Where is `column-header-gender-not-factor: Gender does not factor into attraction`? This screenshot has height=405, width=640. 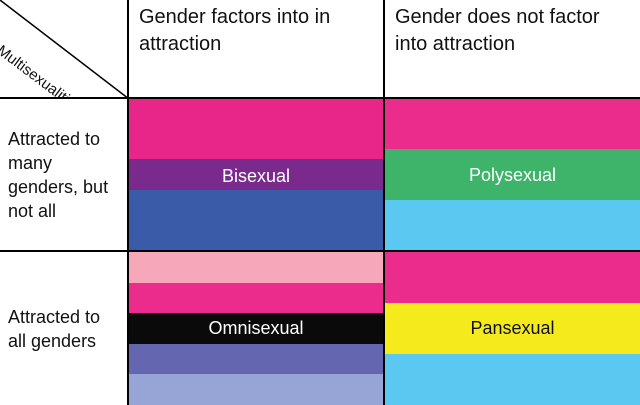 column-header-gender-not-factor: Gender does not factor into attraction is located at coordinates (512, 49).